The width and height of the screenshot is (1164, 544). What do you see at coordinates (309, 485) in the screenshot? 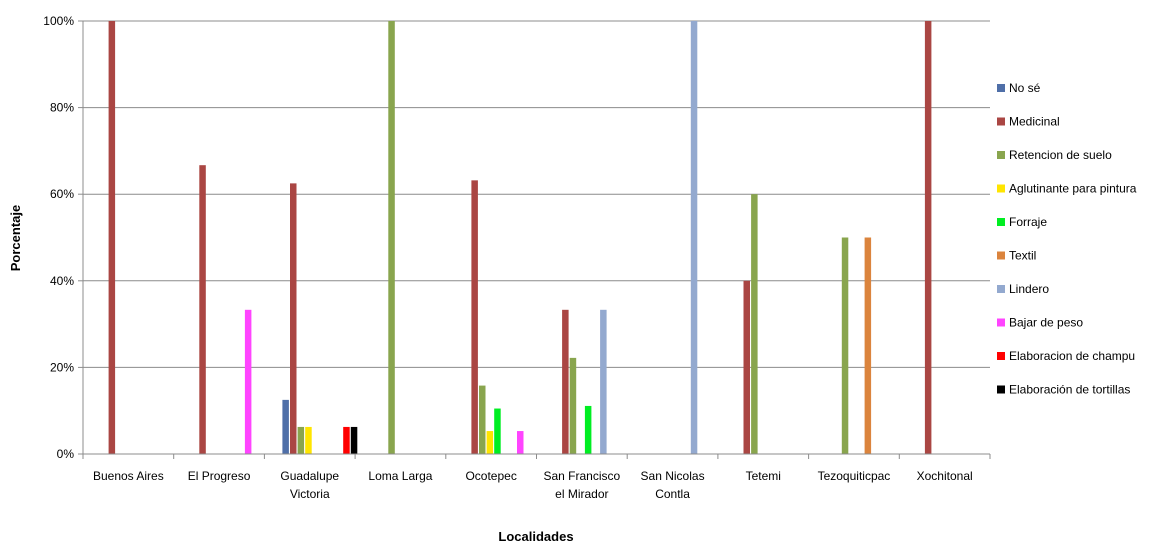
I see `x-tick-label: Guadalupe Victoria` at bounding box center [309, 485].